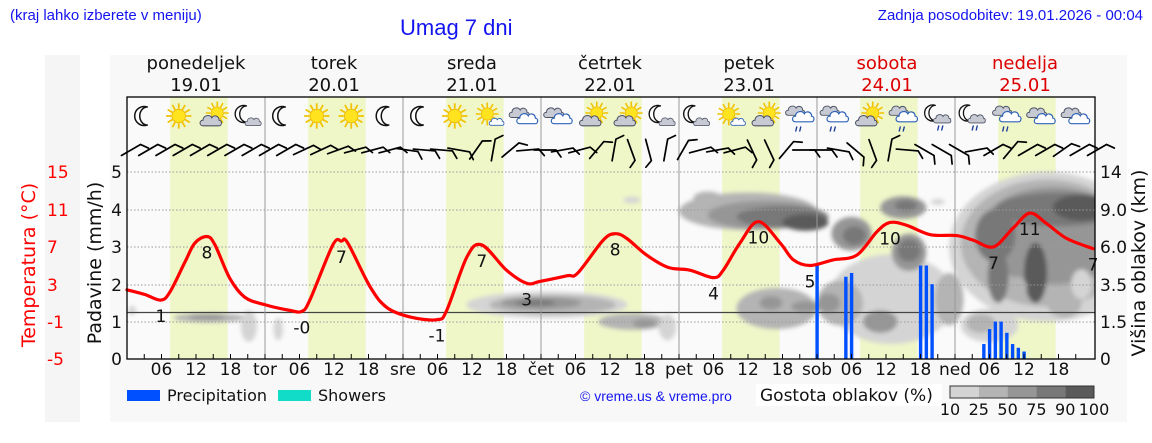 The width and height of the screenshot is (1152, 443). Describe the element at coordinates (679, 370) in the screenshot. I see `time-tick-label: pet` at that location.